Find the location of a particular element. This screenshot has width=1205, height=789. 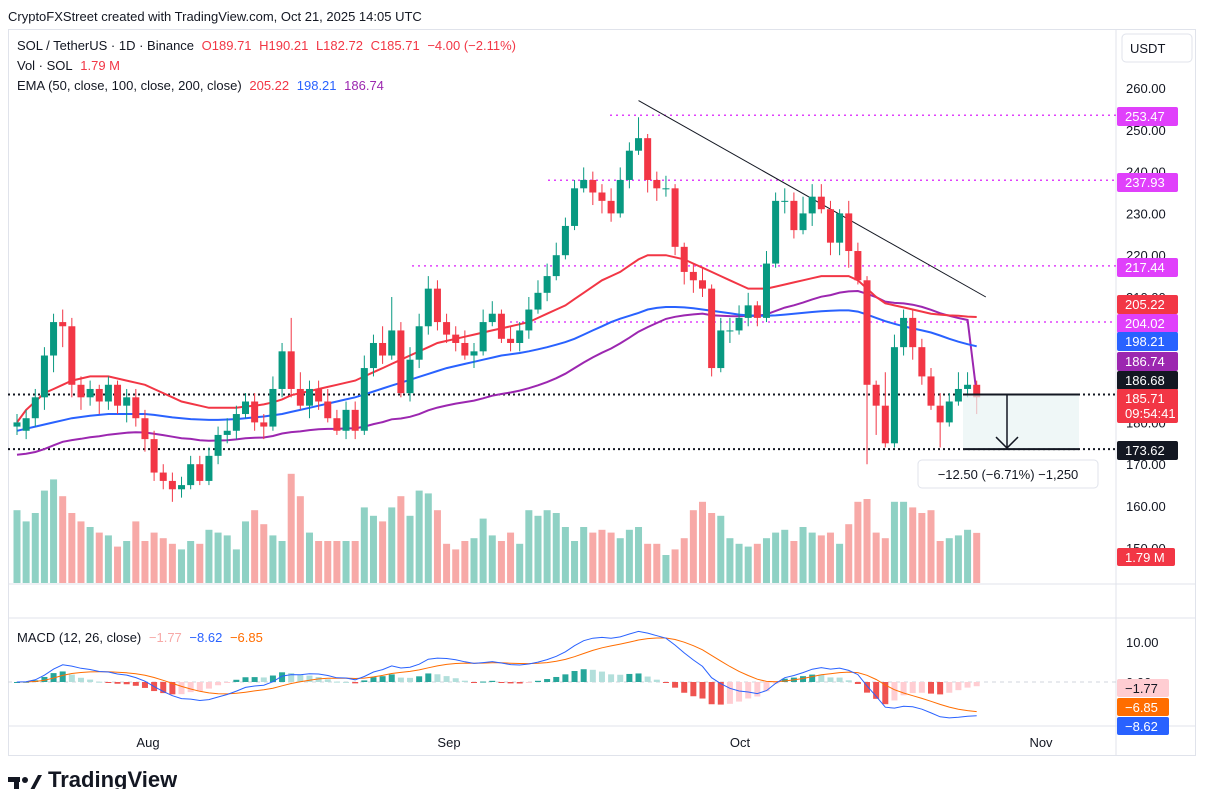

macd-signal-line is located at coordinates (496, 675).